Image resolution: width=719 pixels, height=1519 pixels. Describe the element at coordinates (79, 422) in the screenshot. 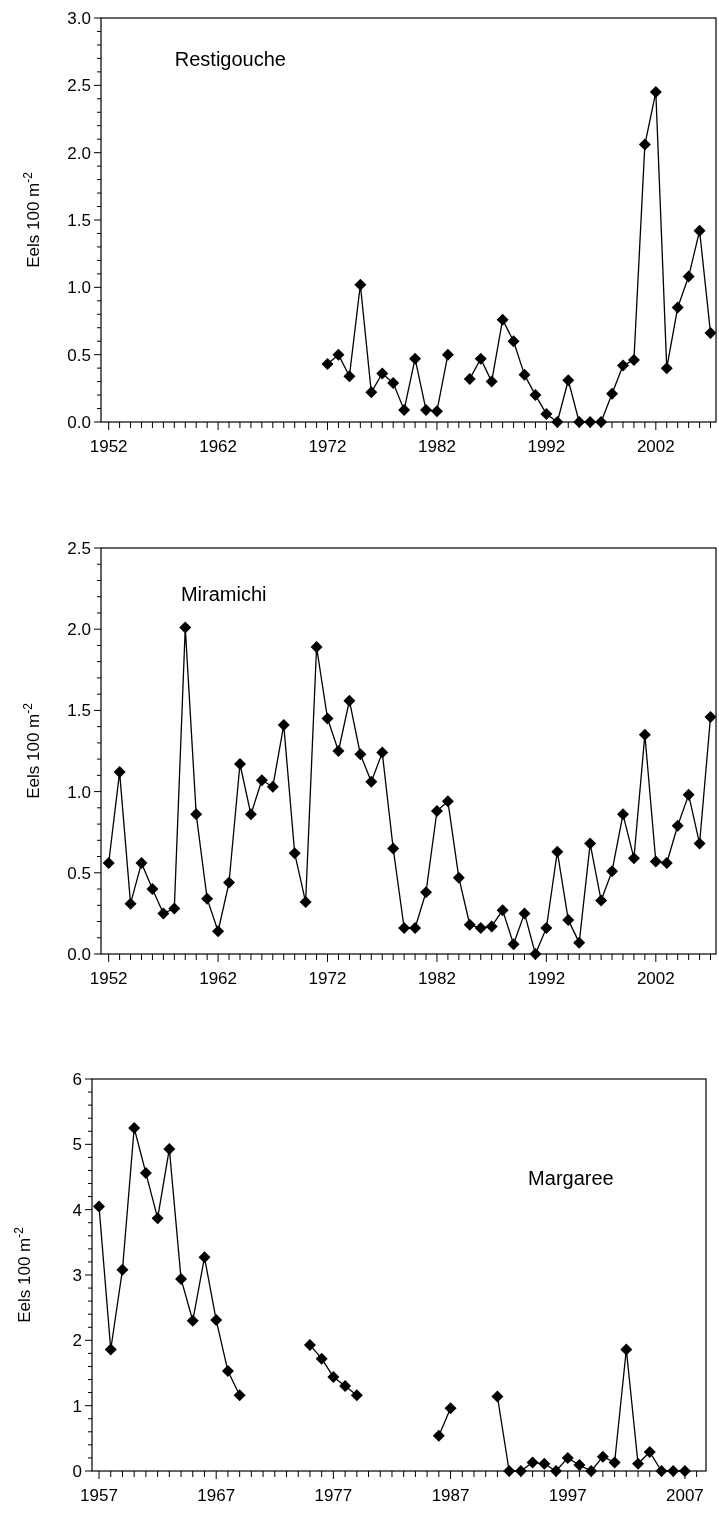

I see `y-tick-label: 0.0` at that location.